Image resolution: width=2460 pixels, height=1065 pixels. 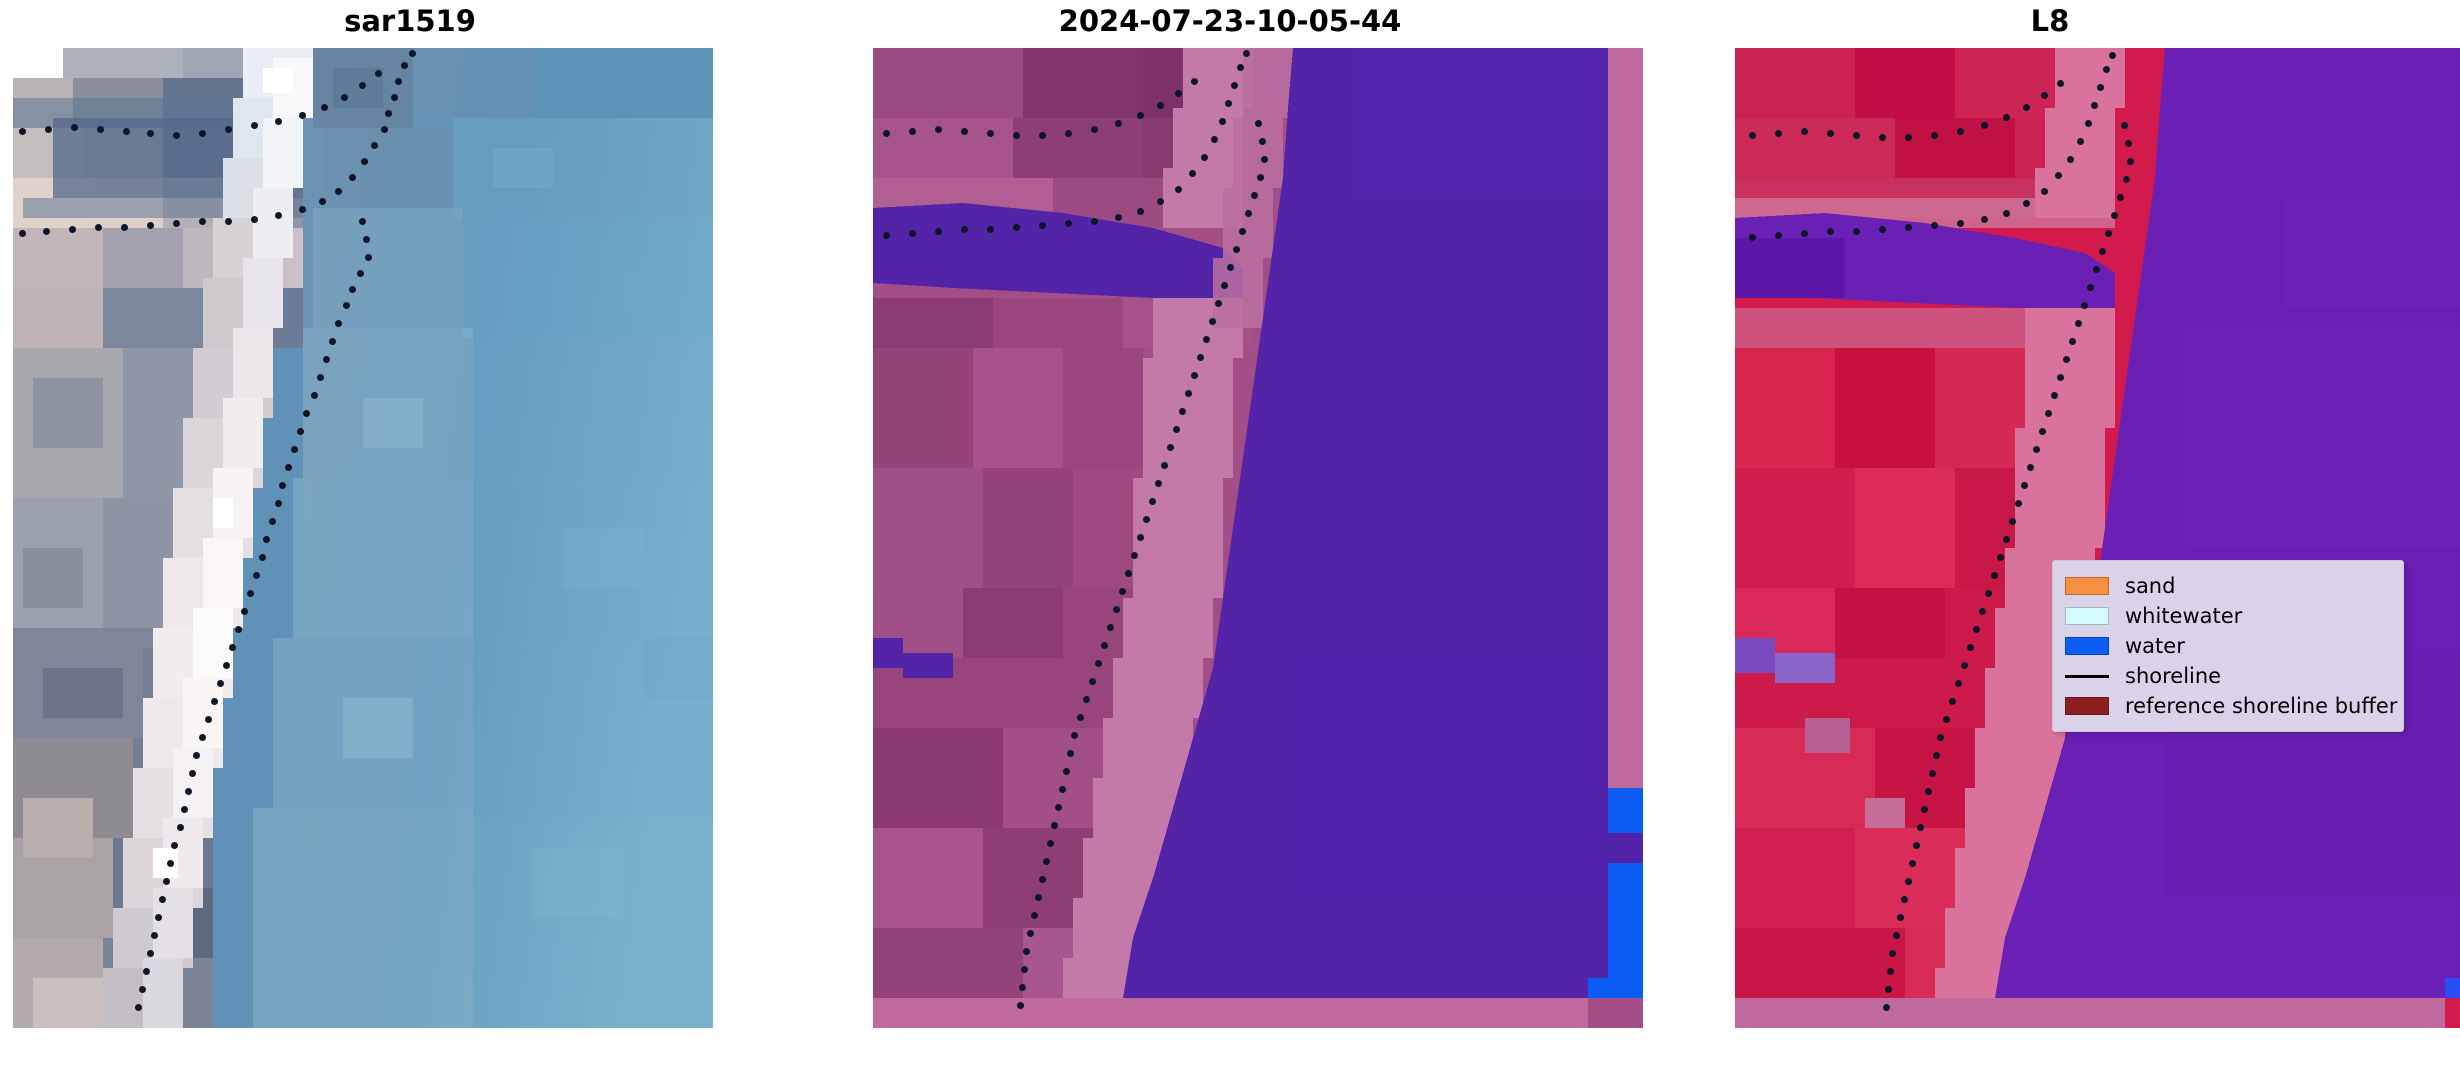 What do you see at coordinates (2173, 676) in the screenshot?
I see `legend-label-shoreline: shoreline` at bounding box center [2173, 676].